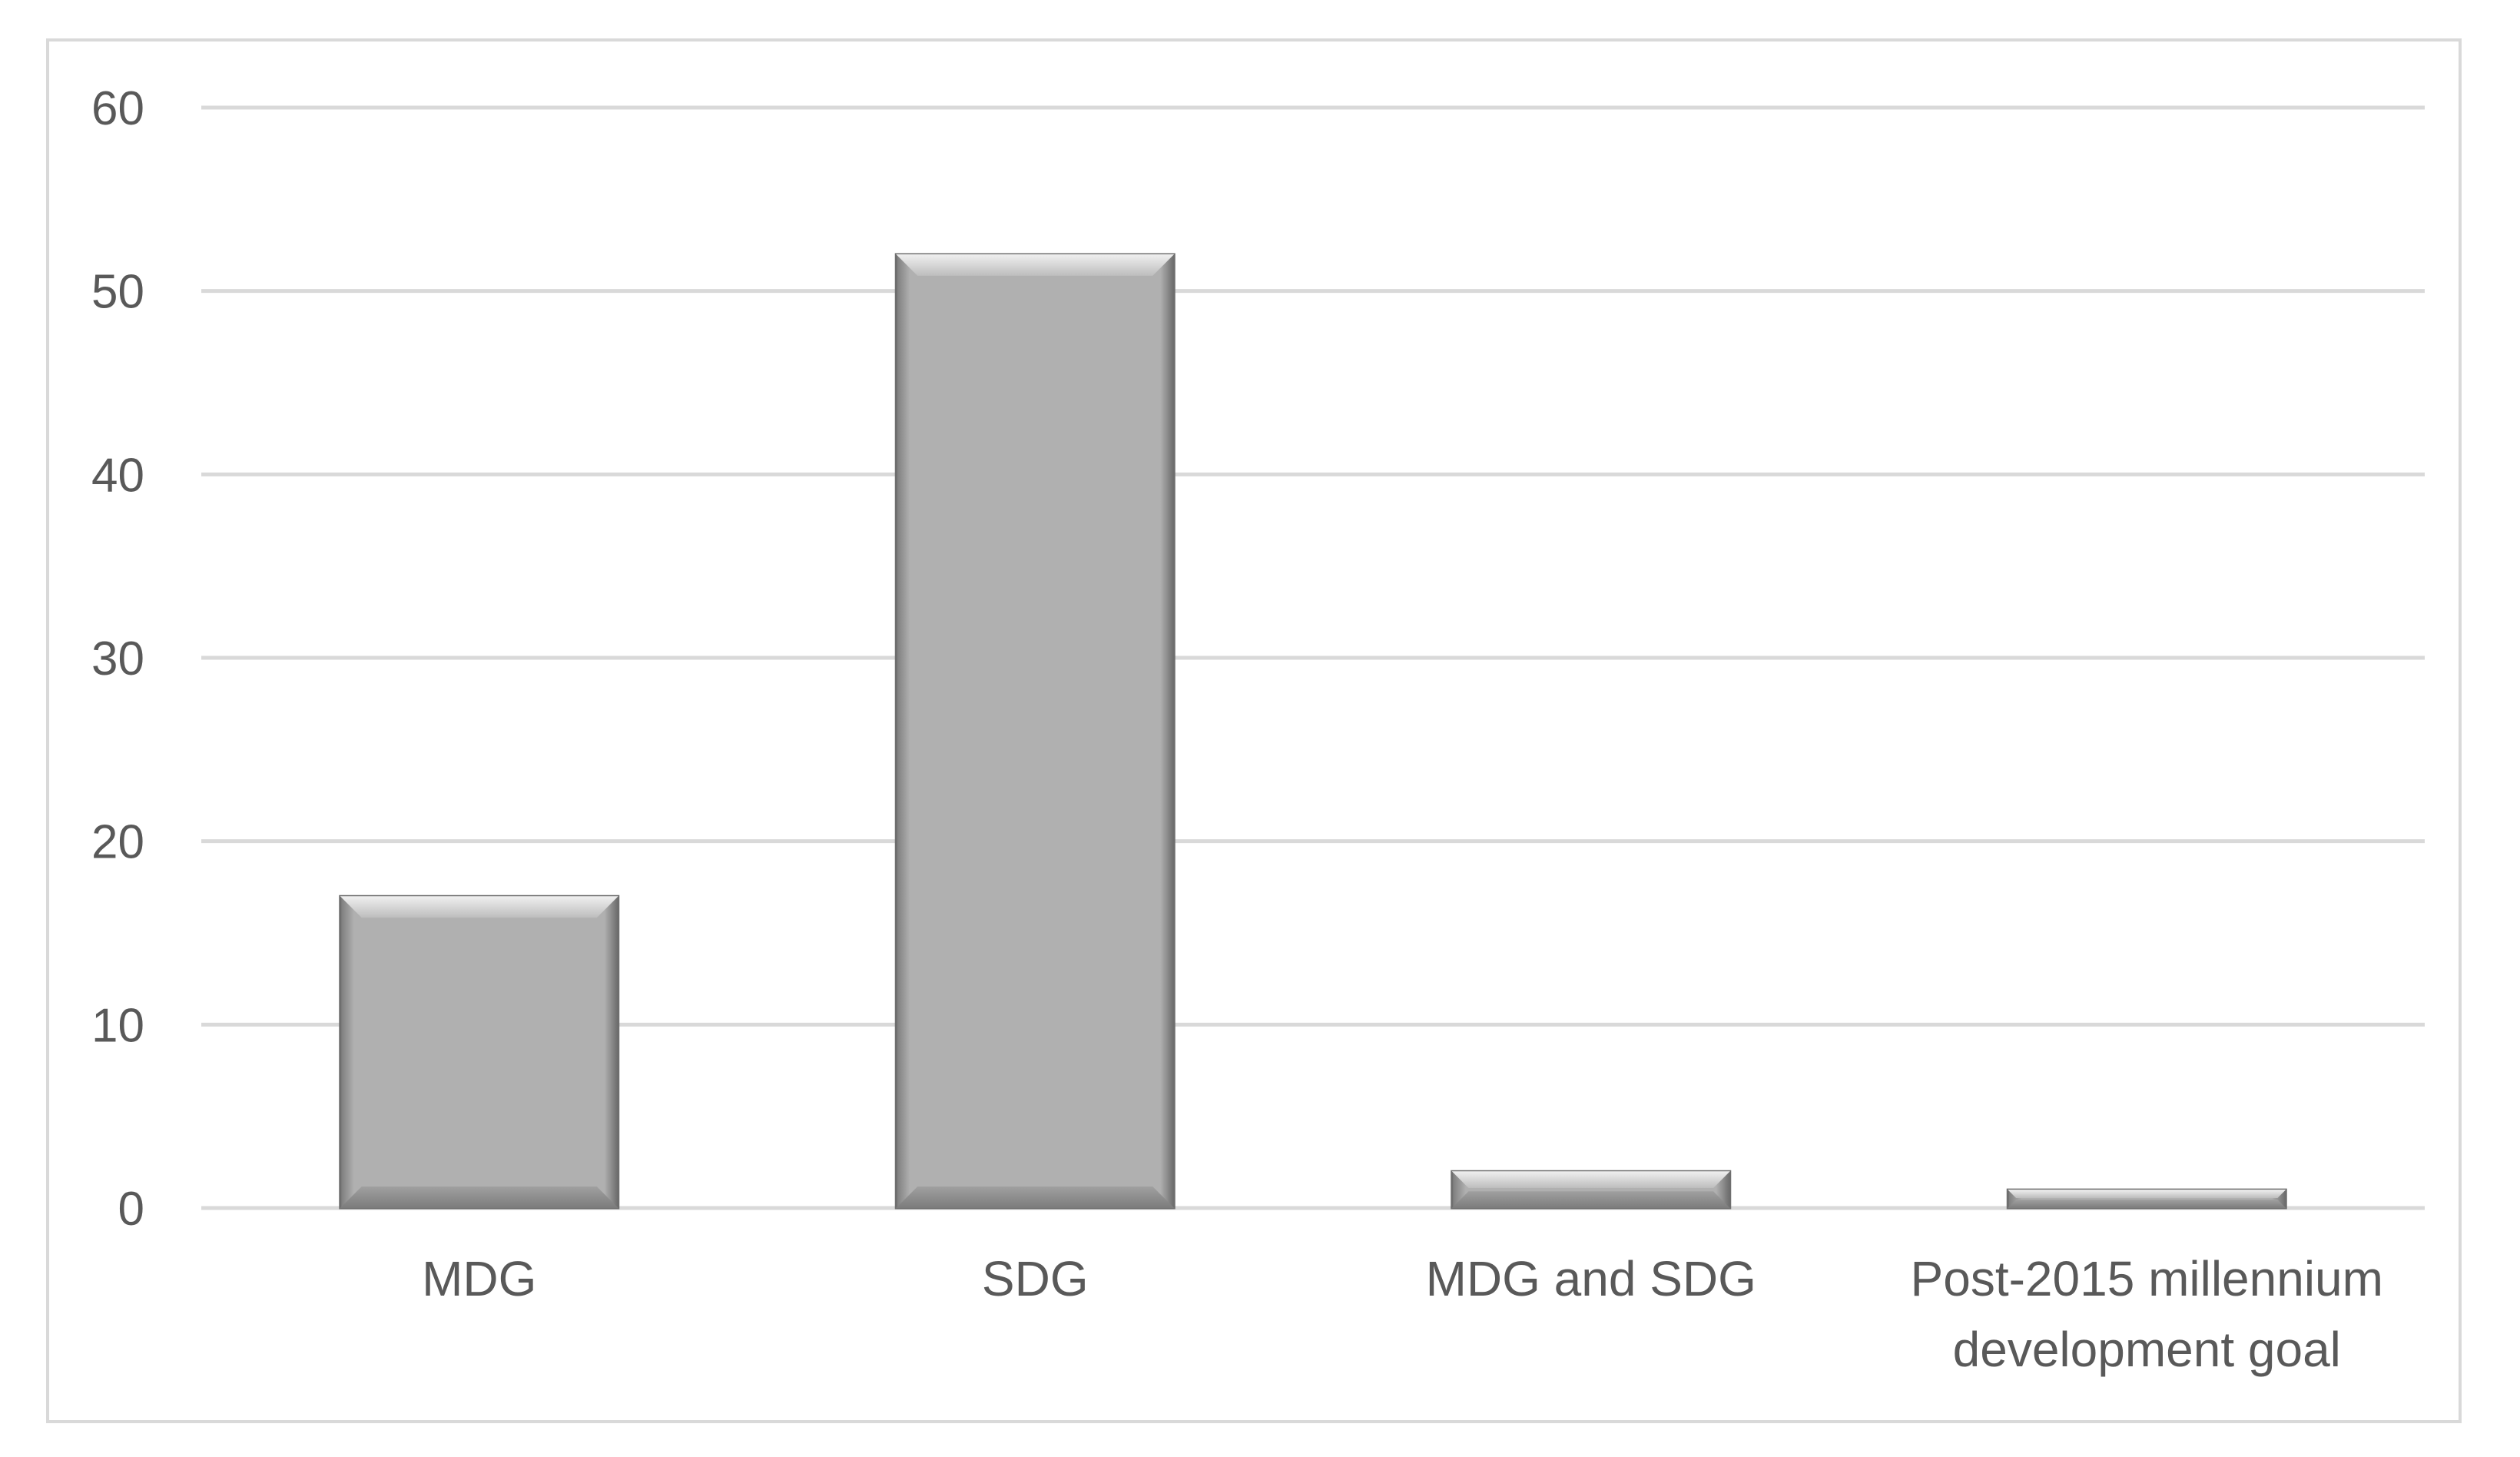  What do you see at coordinates (479, 1279) in the screenshot?
I see `x-category-label: MDG` at bounding box center [479, 1279].